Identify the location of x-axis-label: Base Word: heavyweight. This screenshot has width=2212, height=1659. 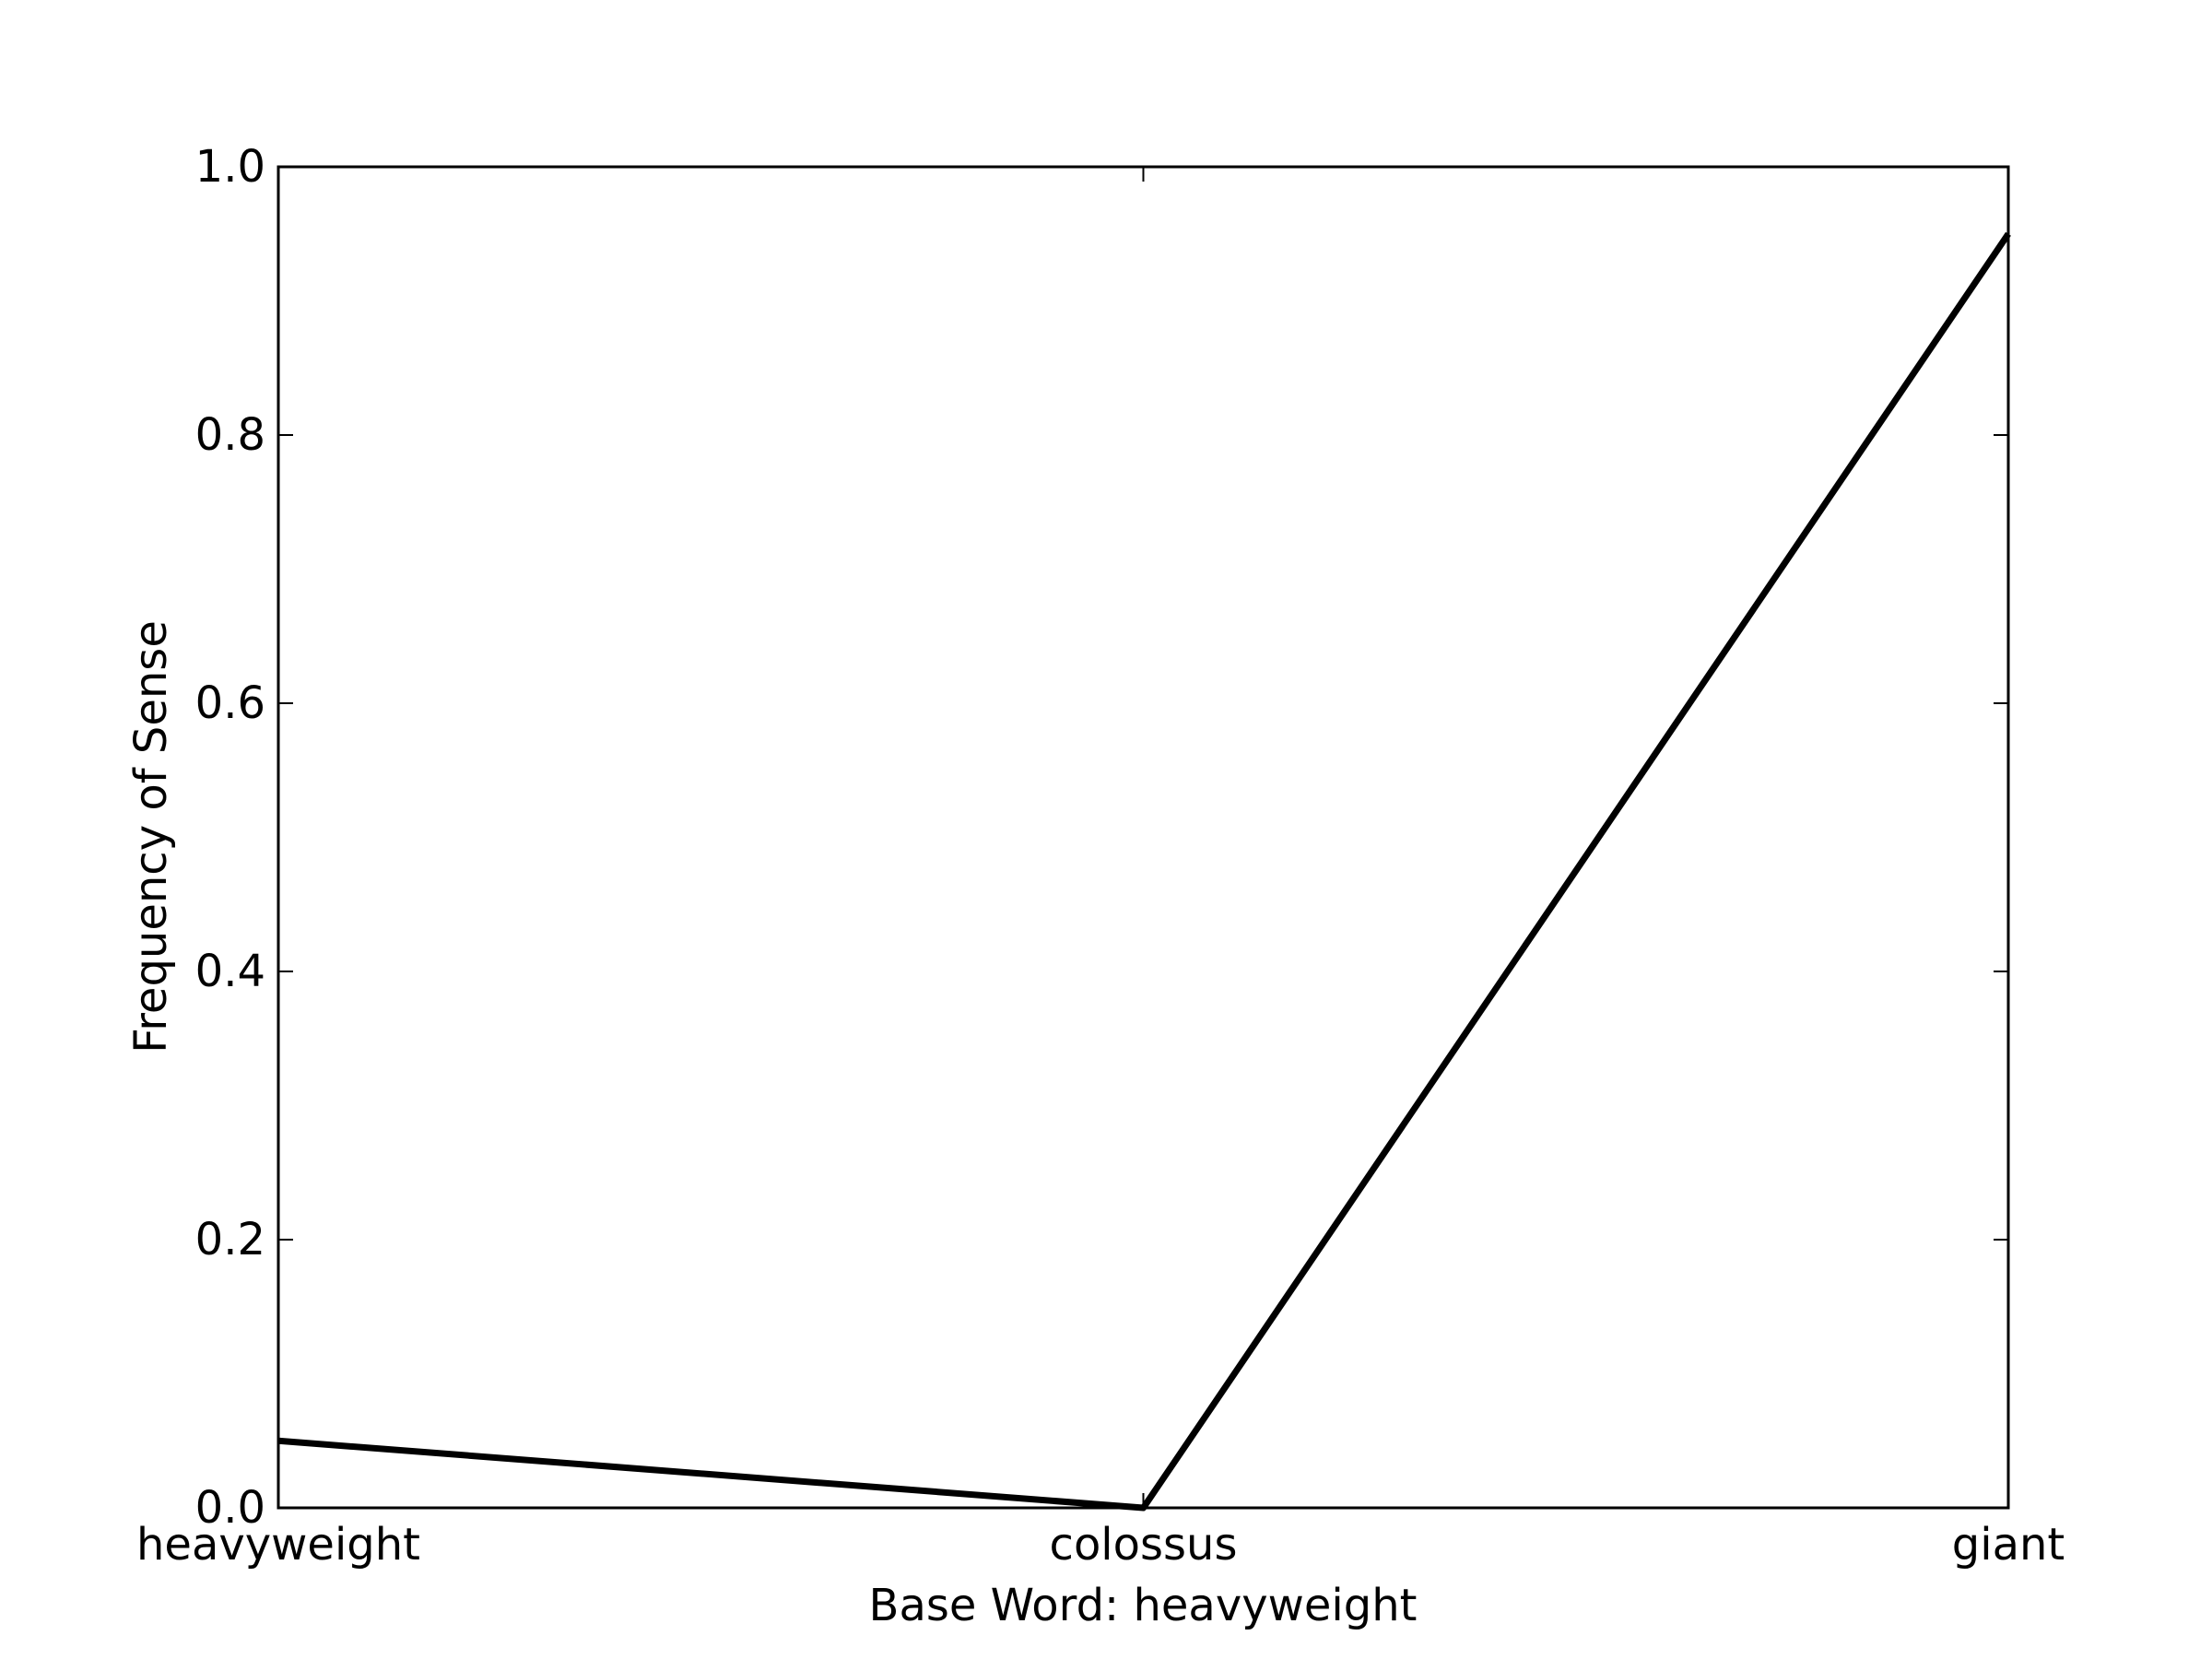
(1143, 1605).